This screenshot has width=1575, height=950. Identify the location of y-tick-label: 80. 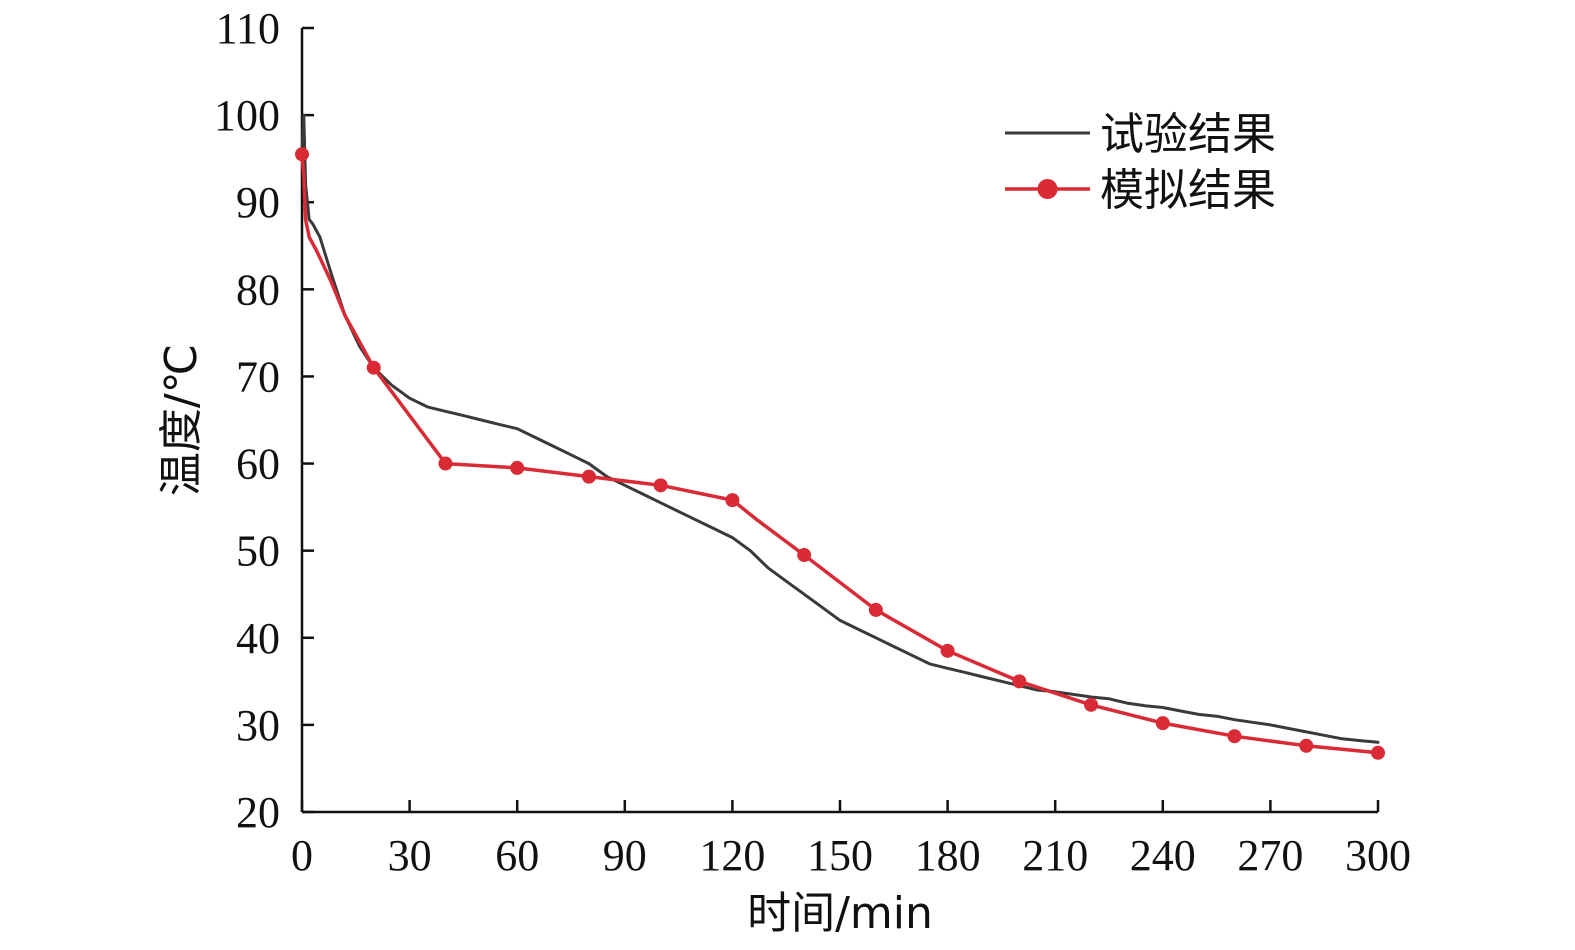
(258, 289).